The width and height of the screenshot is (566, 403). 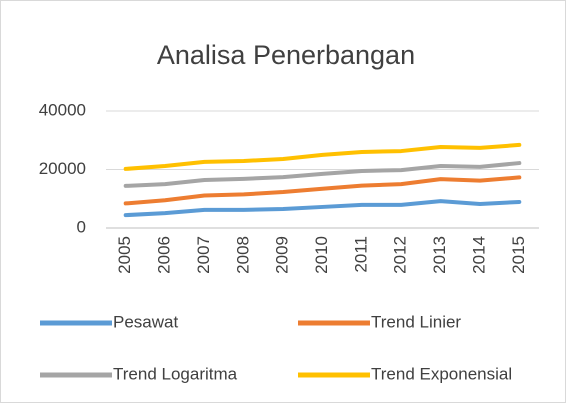 What do you see at coordinates (203, 255) in the screenshot?
I see `x-tick-label: 2007` at bounding box center [203, 255].